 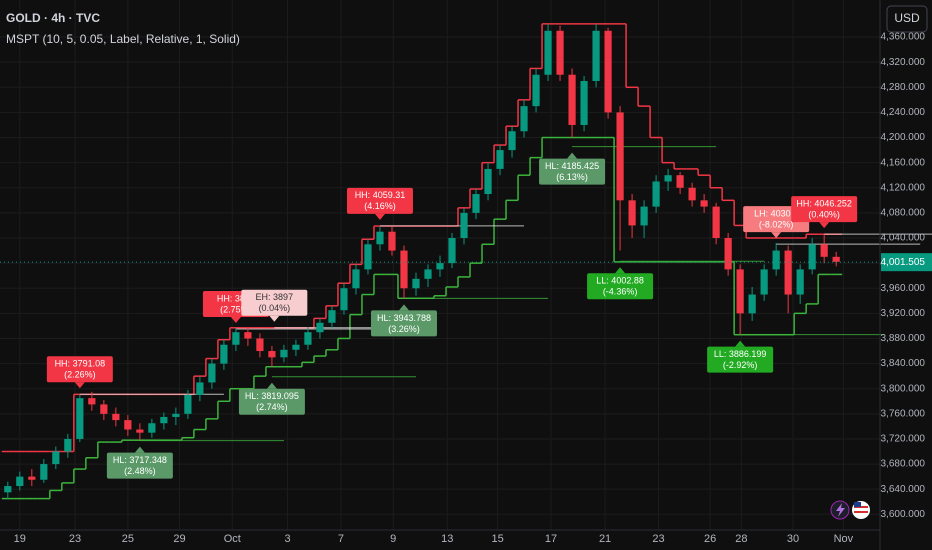 I want to click on pivot-label: HH: 3791.08(2.26%), so click(x=79, y=372).